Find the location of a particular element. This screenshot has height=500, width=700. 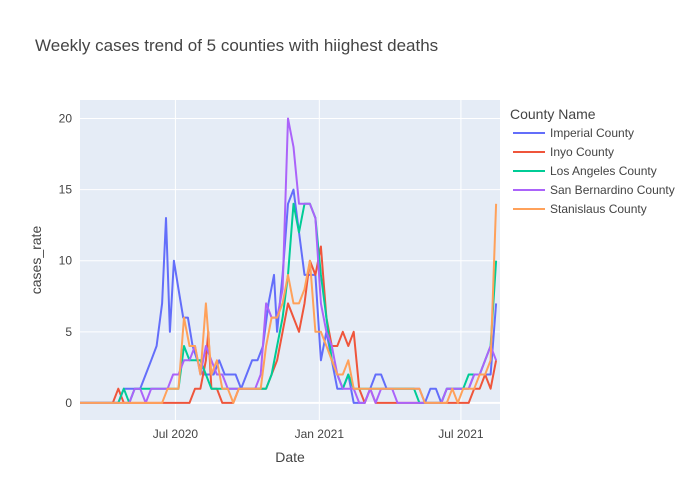

x-axis-label: Date is located at coordinates (290, 457).